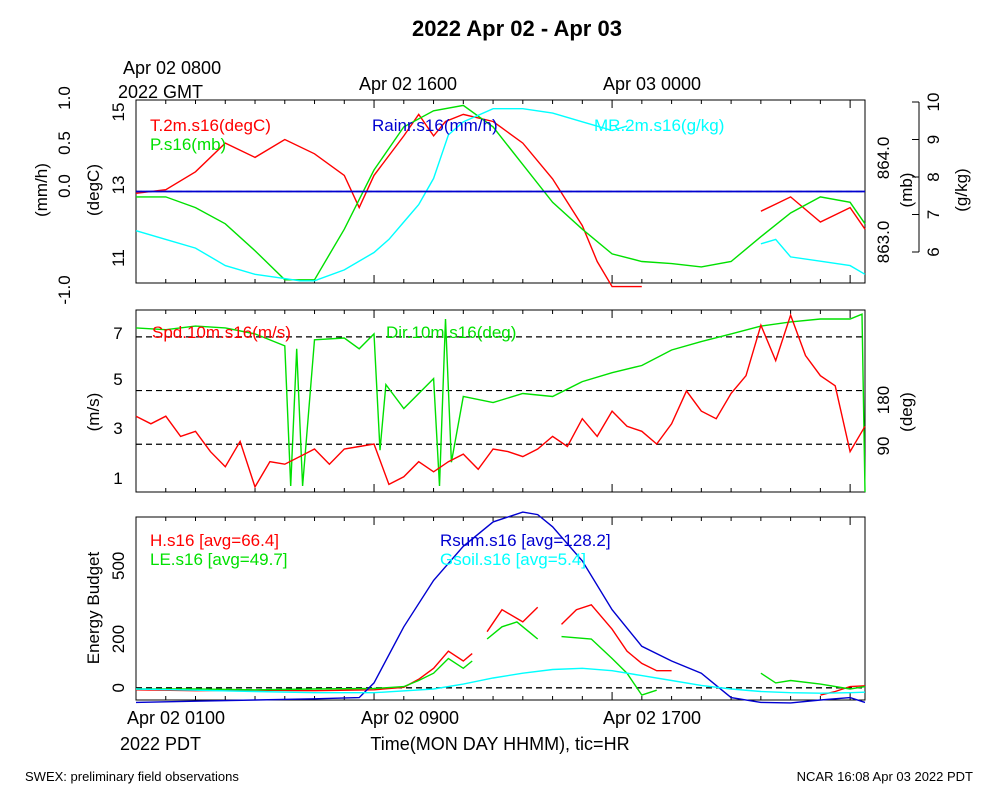  I want to click on series-t-2m-s16-degc-seg2, so click(813, 213).